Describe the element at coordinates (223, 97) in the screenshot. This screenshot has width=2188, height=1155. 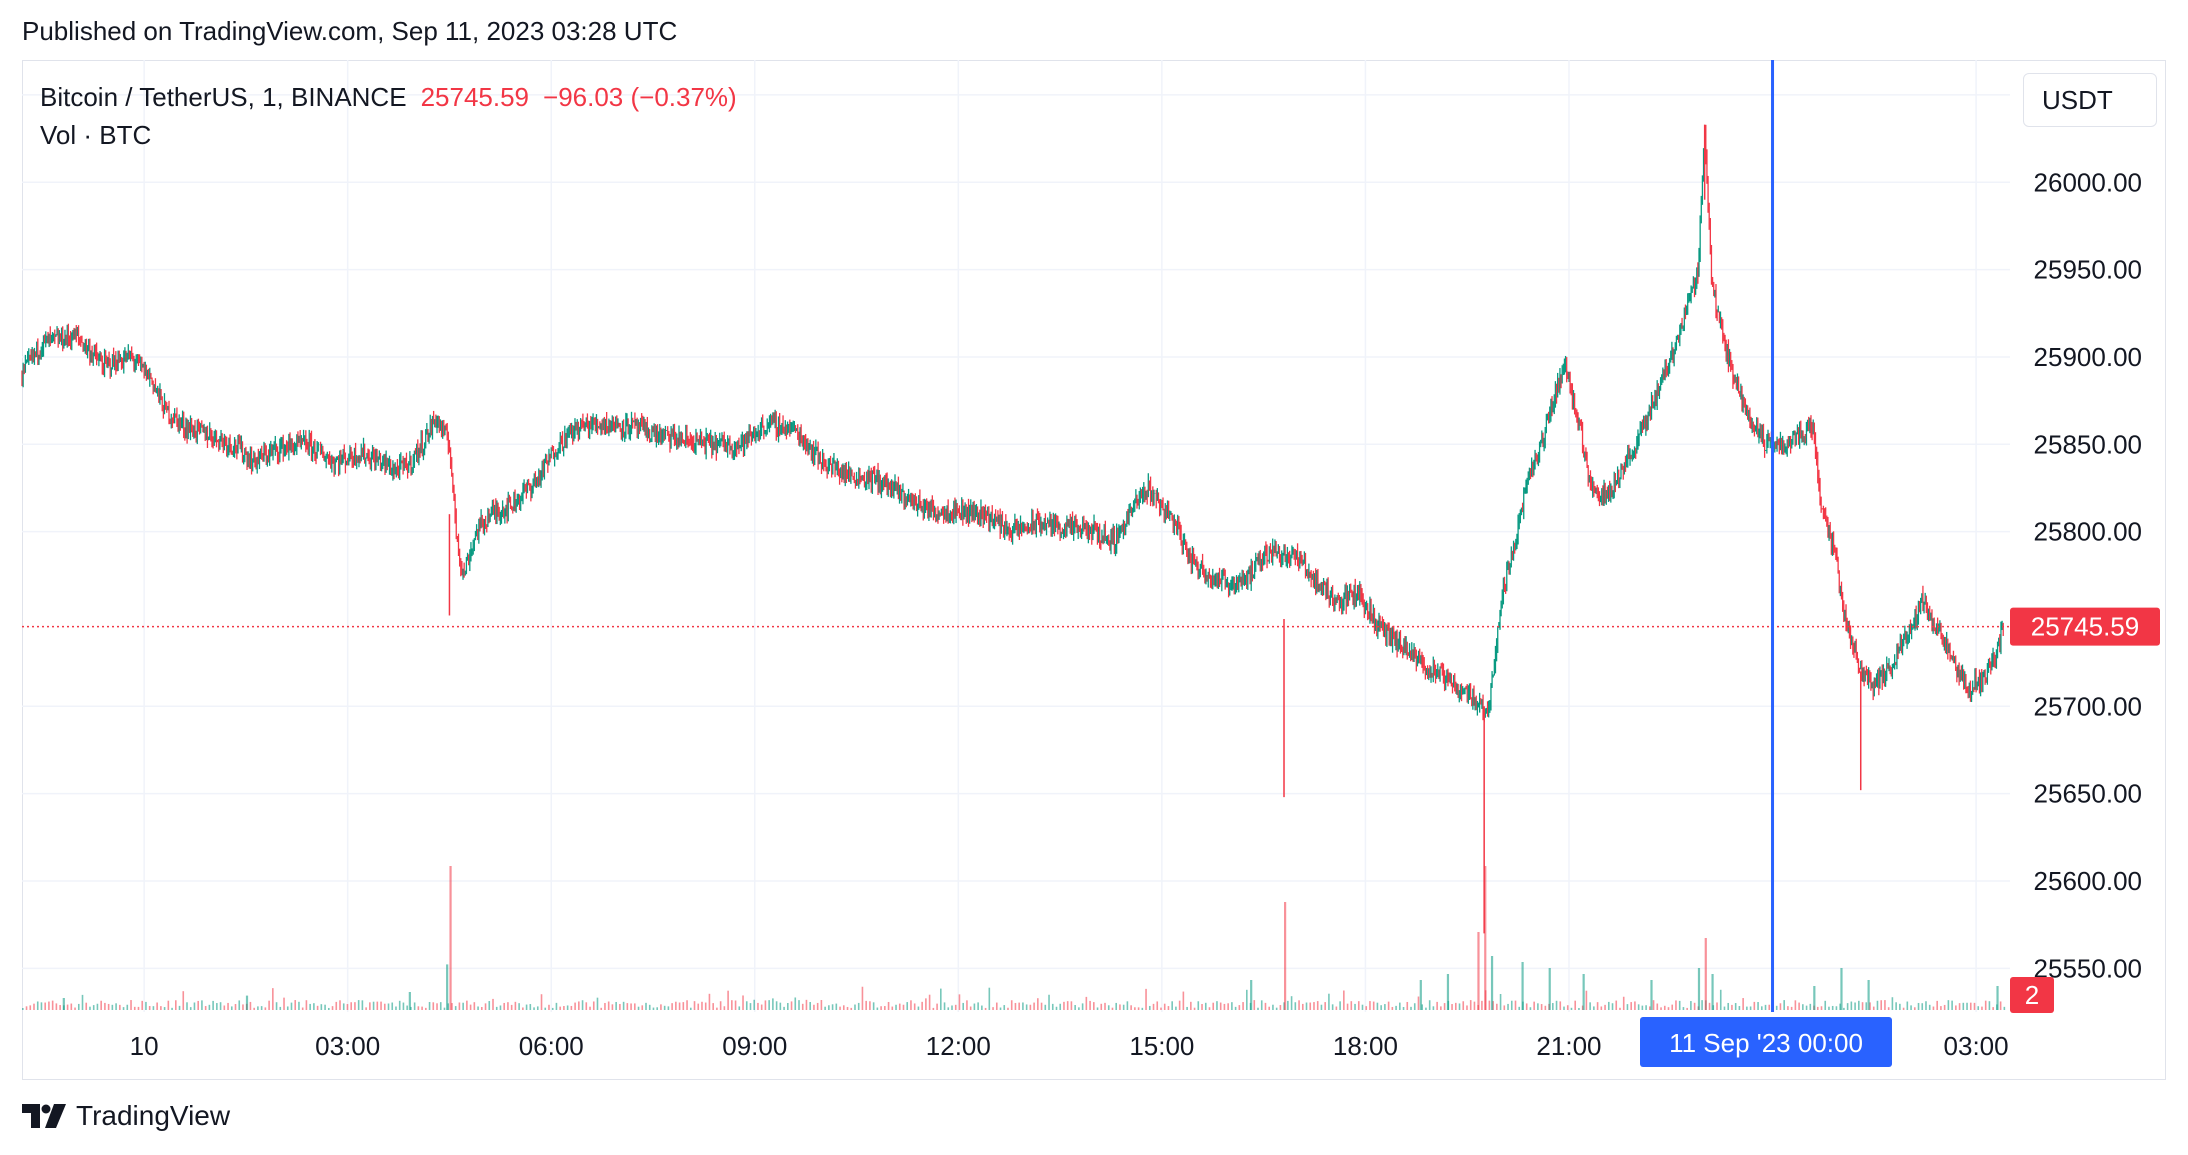
I see `legend-symbol: Bitcoin / TetherUS, 1, BINANCE` at that location.